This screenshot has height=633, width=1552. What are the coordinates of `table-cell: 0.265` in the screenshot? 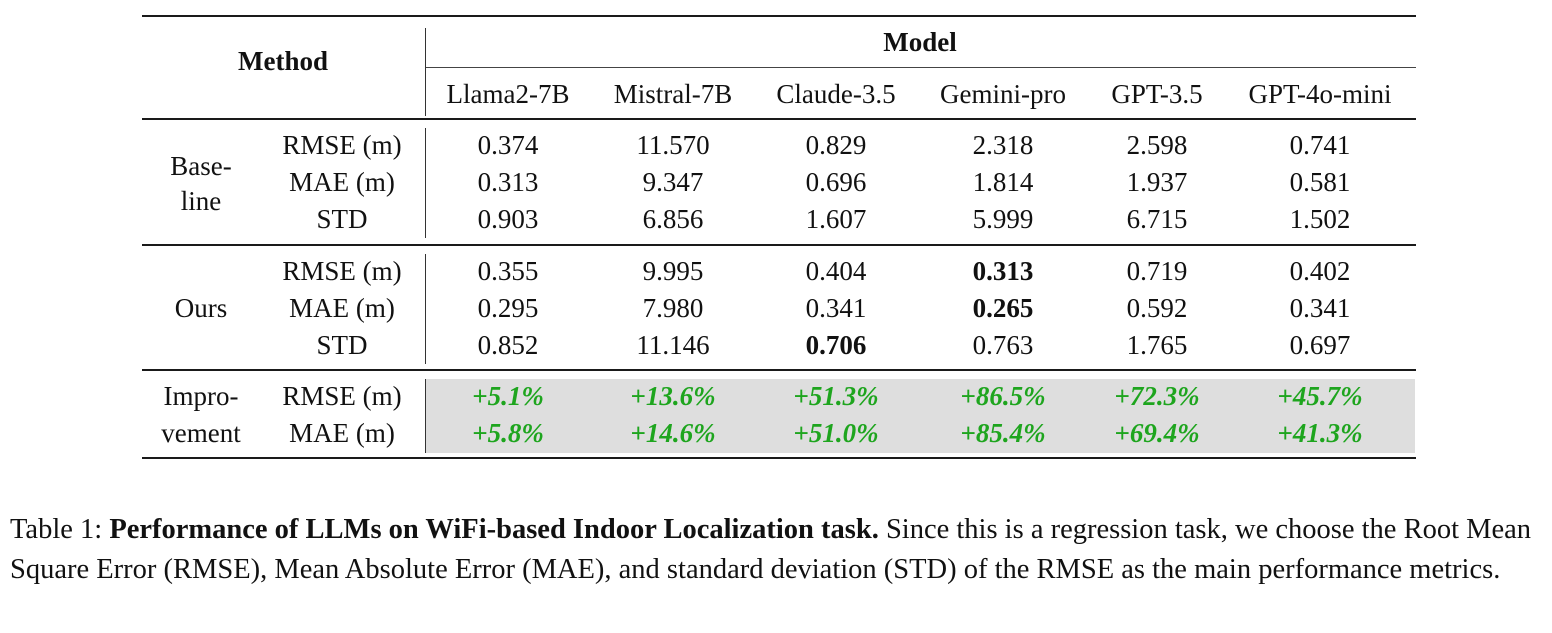 It's located at (1003, 308).